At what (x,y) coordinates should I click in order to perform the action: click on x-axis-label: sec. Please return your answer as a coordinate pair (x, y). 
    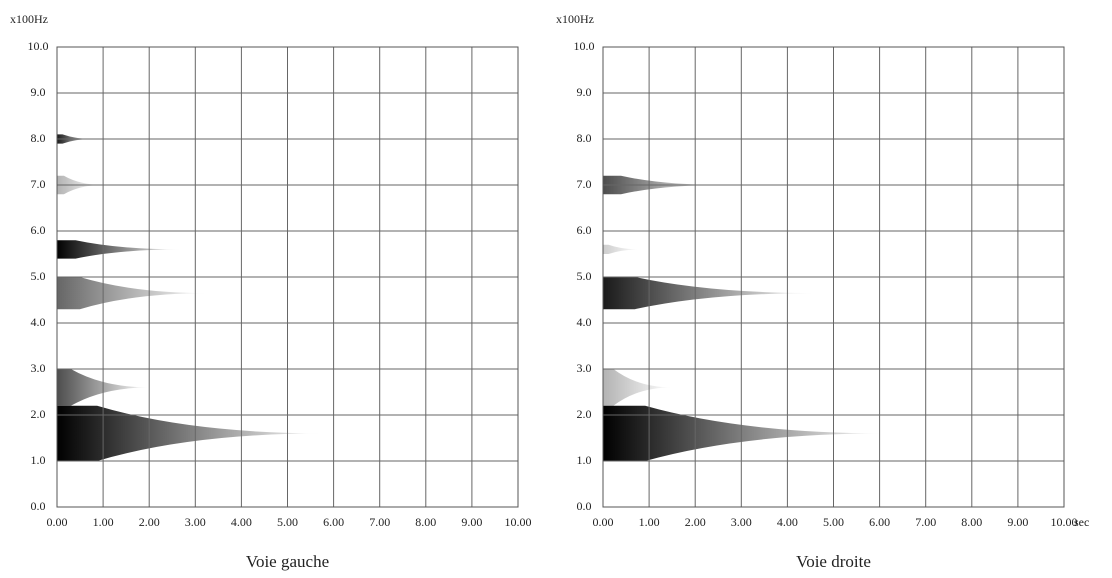
    Looking at the image, I should click on (1081, 522).